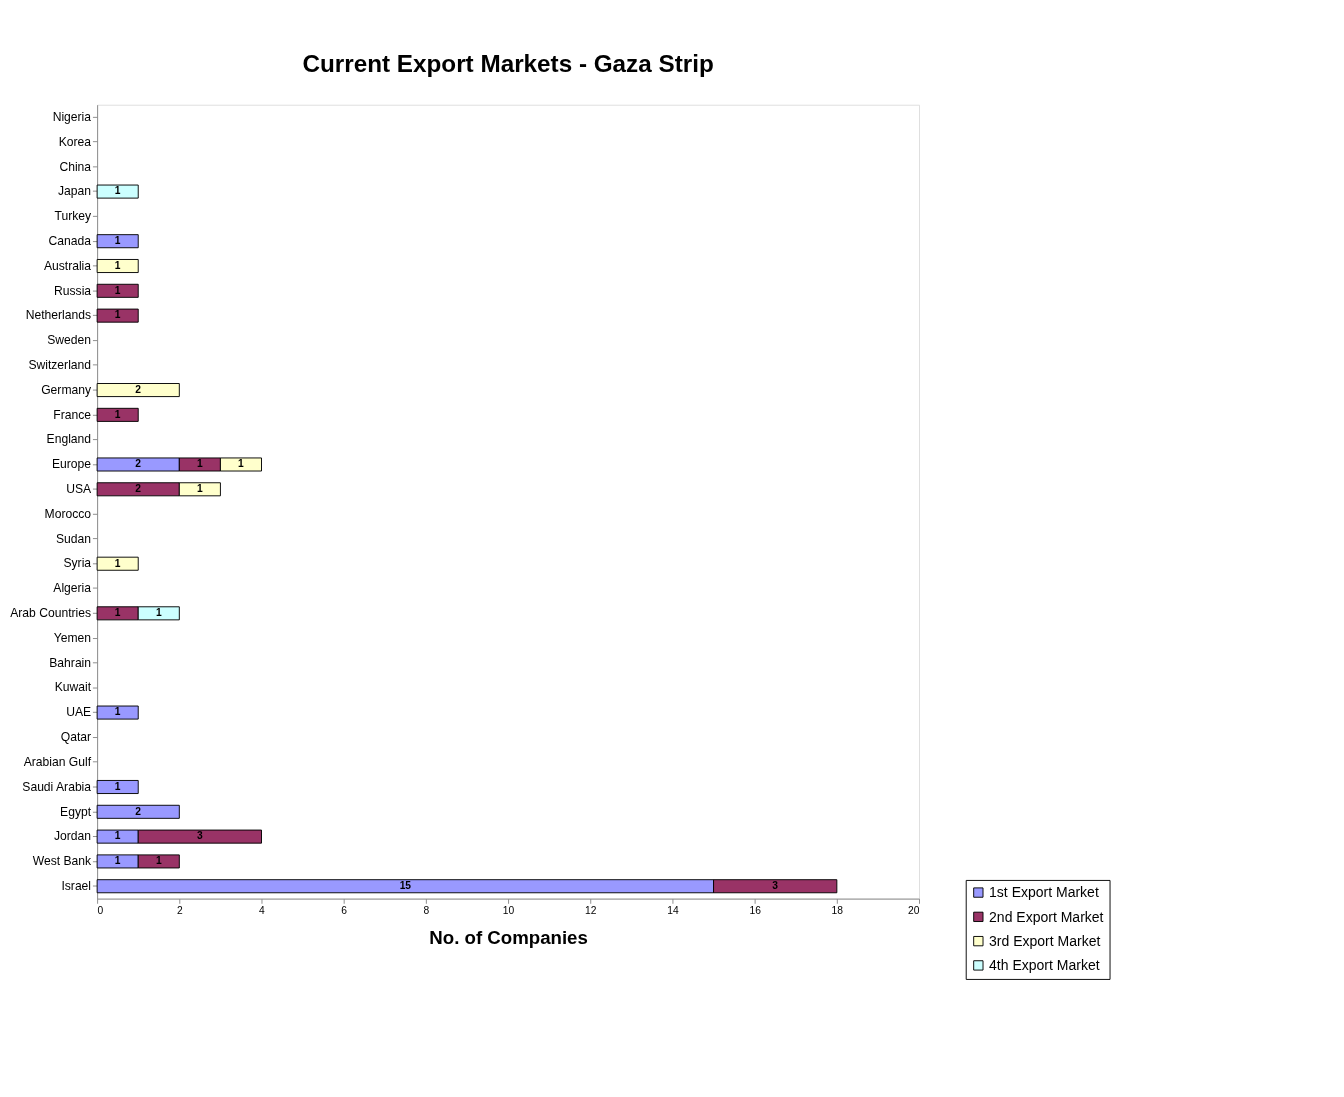  Describe the element at coordinates (1044, 892) in the screenshot. I see `legend-label: 1st Export Market` at that location.